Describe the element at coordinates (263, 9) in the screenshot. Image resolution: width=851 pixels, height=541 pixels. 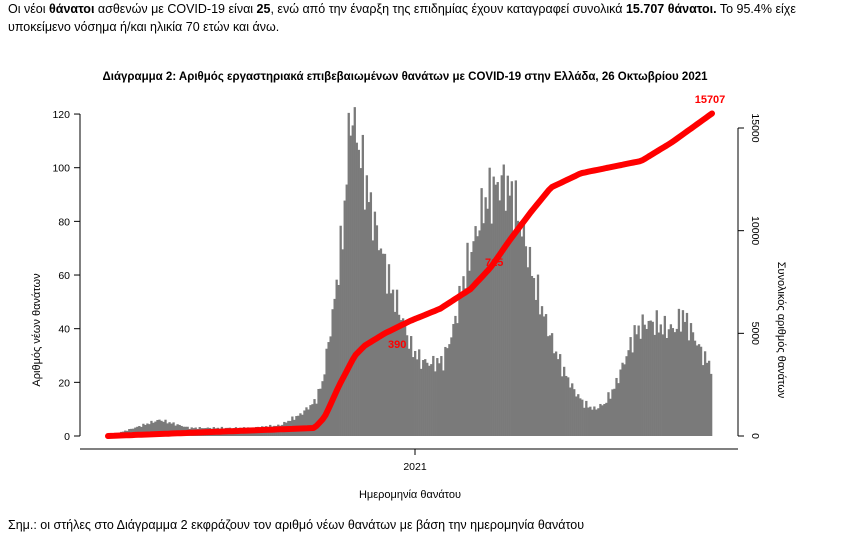
I see `intro-bold-new-deaths: 25` at that location.